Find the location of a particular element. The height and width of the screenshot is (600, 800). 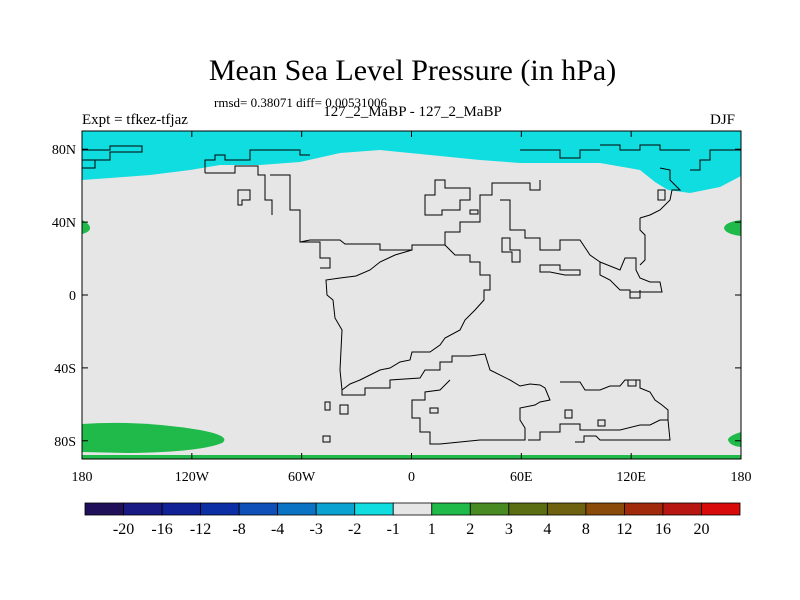

colorbar-label: 12 is located at coordinates (624, 529).